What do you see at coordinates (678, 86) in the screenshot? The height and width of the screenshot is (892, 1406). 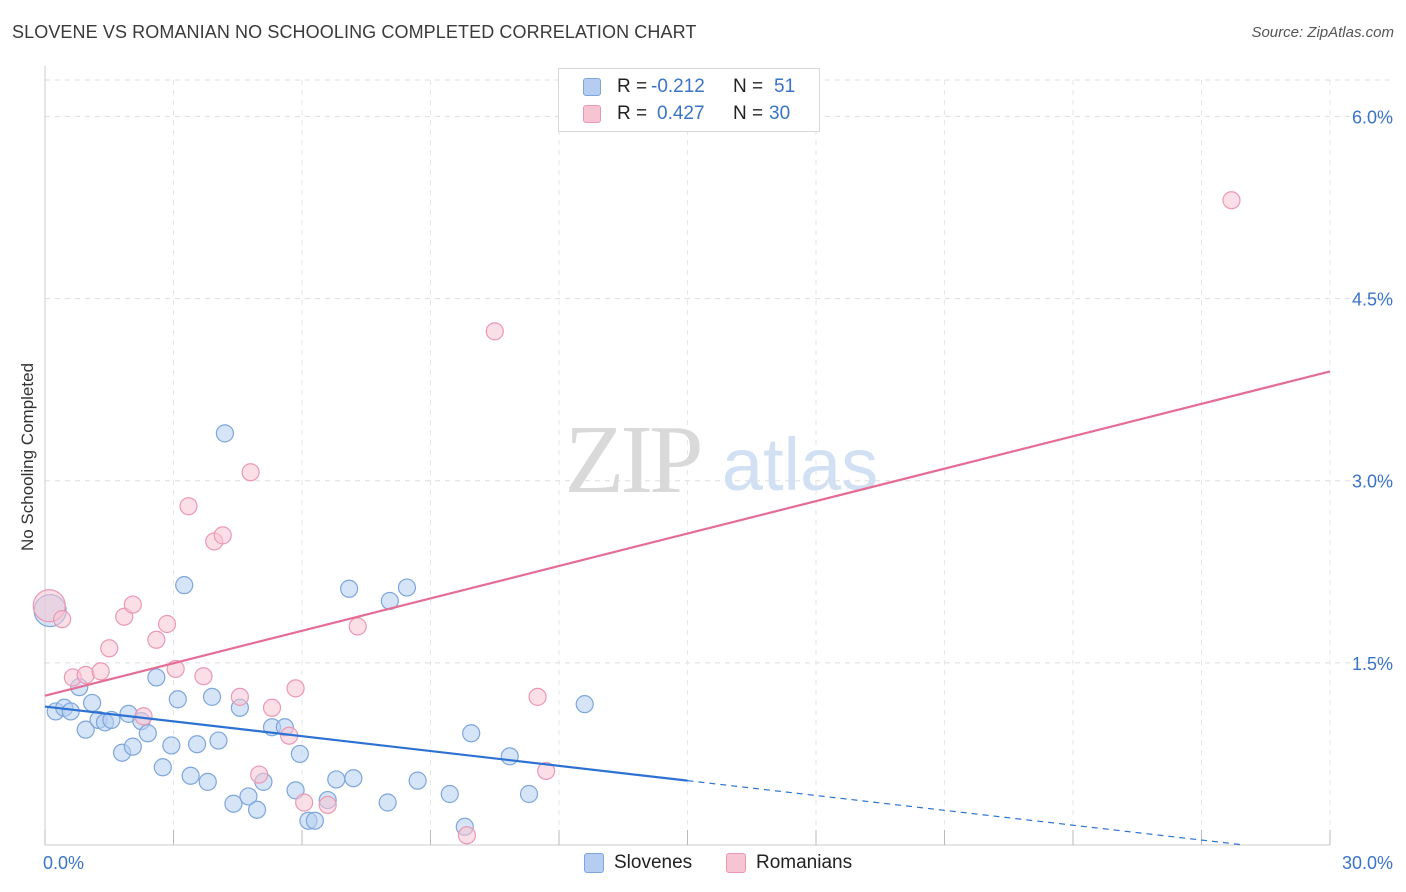 I see `legend-r-value: -0.212` at bounding box center [678, 86].